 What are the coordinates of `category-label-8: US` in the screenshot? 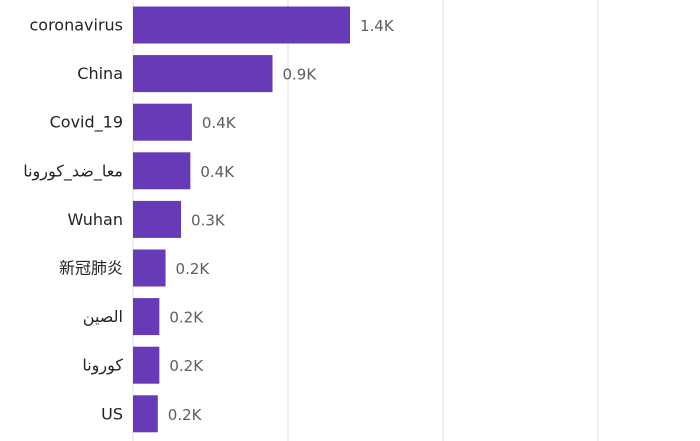 It's located at (112, 413).